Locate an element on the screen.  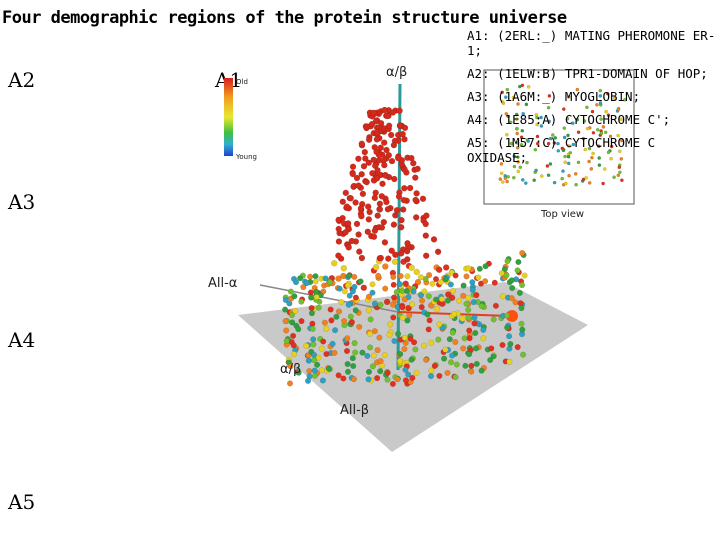
inset-caption: Top view is located at coordinates (562, 214).